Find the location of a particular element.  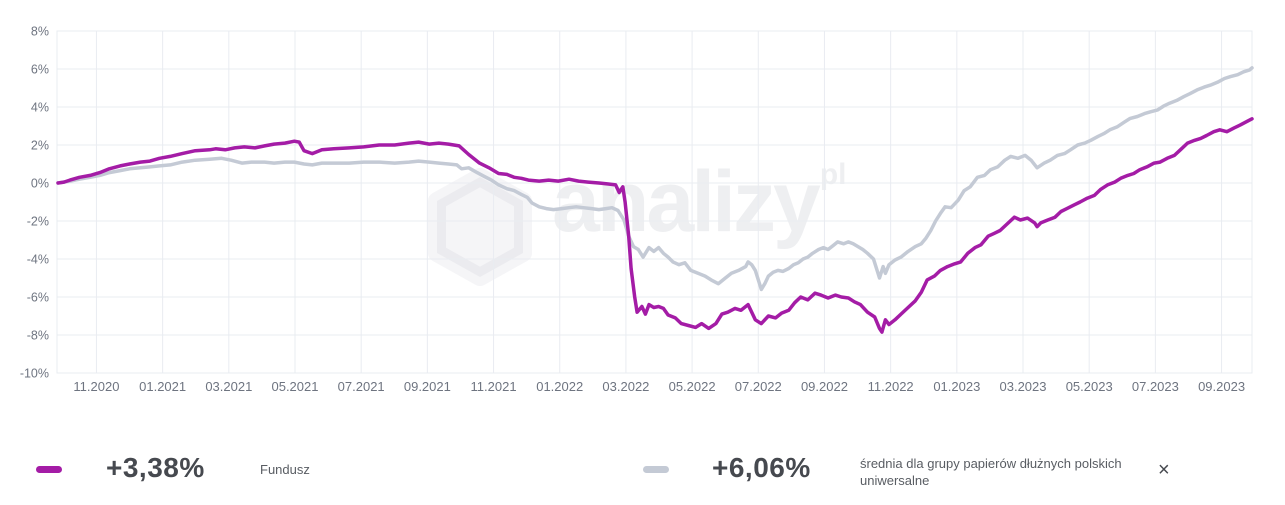

remove-benchmark-button: × is located at coordinates (1164, 470).